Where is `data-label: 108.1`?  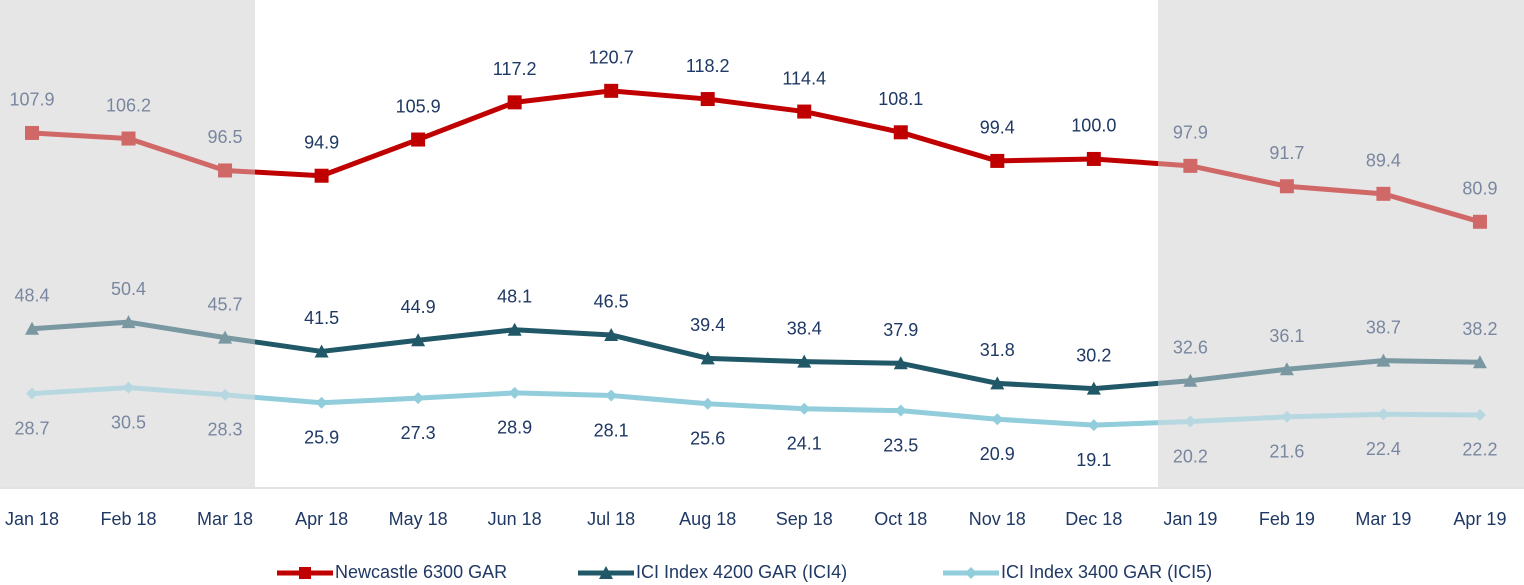 data-label: 108.1 is located at coordinates (900, 99).